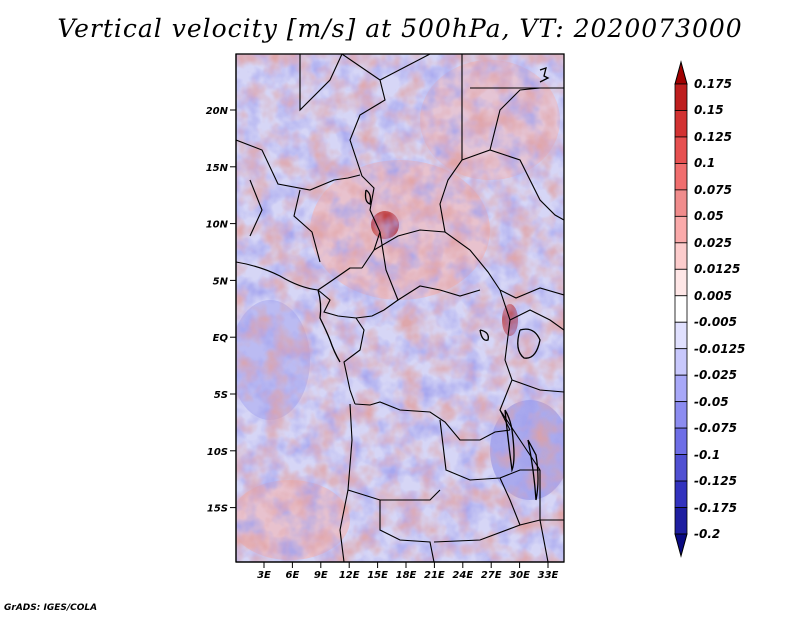  I want to click on lon-tick-label: 15E, so click(377, 575).